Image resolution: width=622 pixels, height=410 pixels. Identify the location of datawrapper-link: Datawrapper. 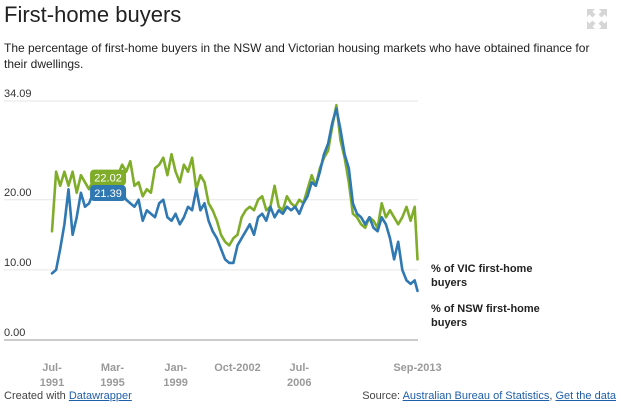
(100, 396).